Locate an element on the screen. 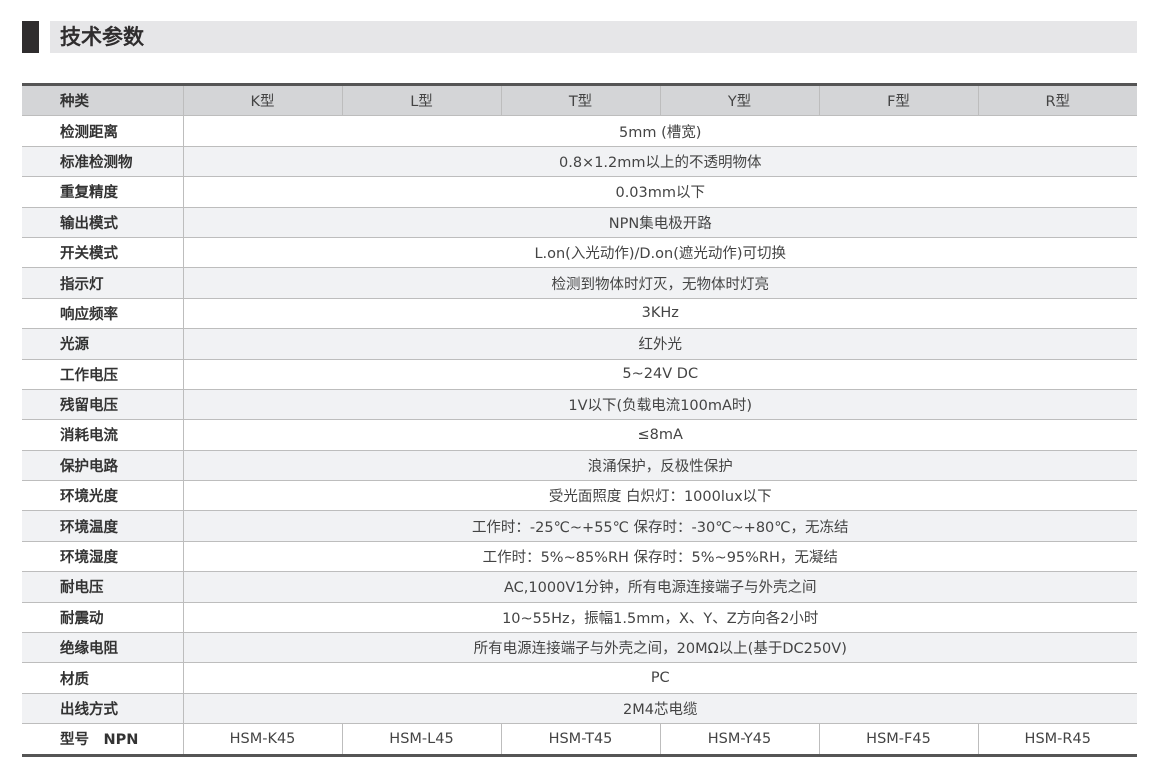  table-row: 检测距离 5mm (槽宽) is located at coordinates (579, 131).